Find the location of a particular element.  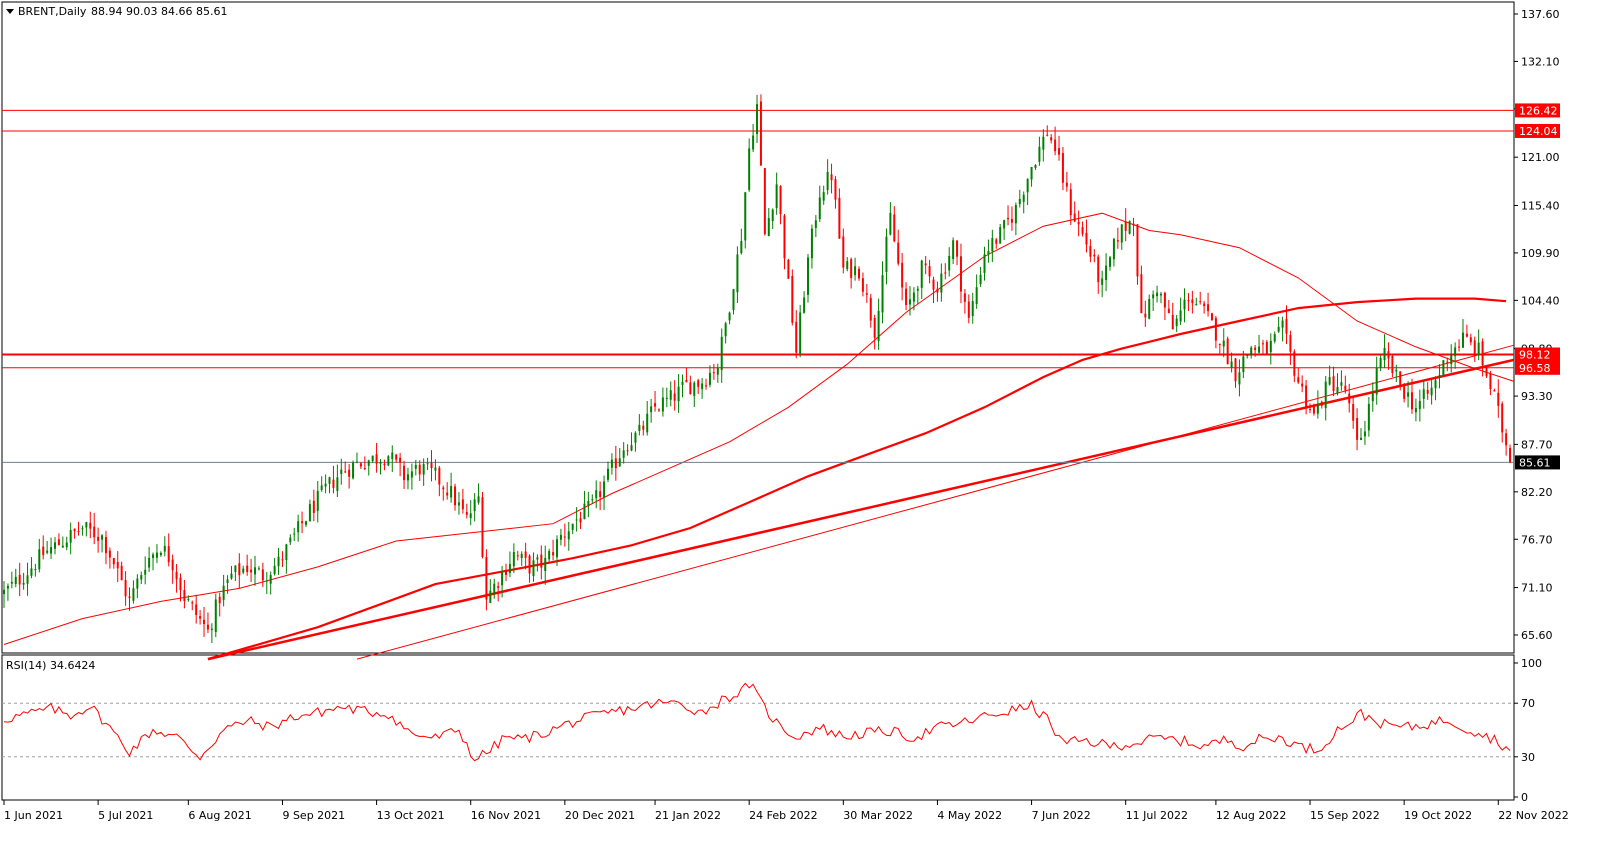

symbol-label: BRENT,Daily is located at coordinates (52, 11).